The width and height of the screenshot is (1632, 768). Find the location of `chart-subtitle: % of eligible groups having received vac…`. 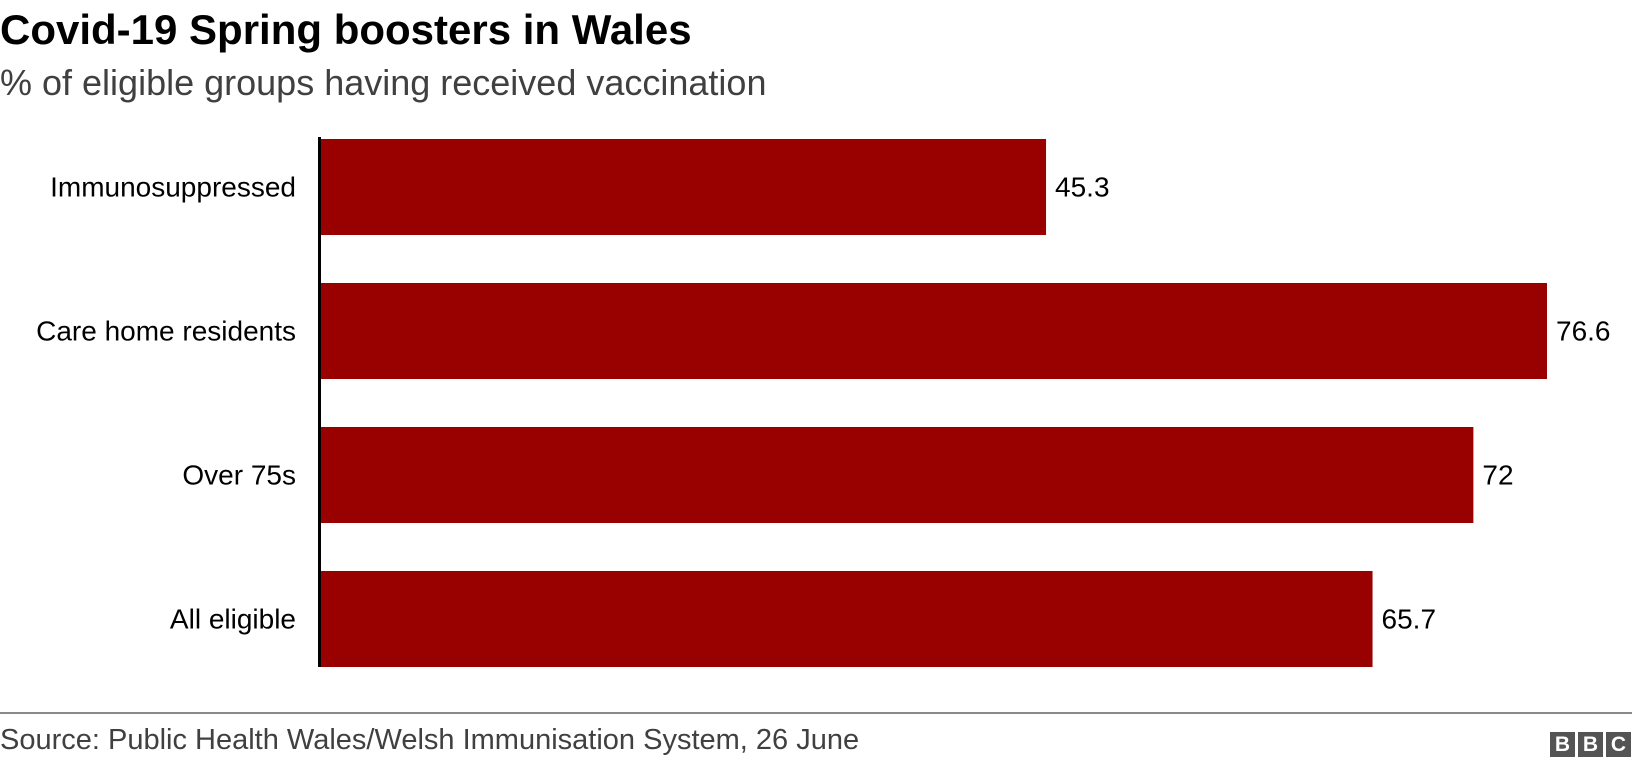

chart-subtitle: % of eligible groups having received vac… is located at coordinates (383, 82).